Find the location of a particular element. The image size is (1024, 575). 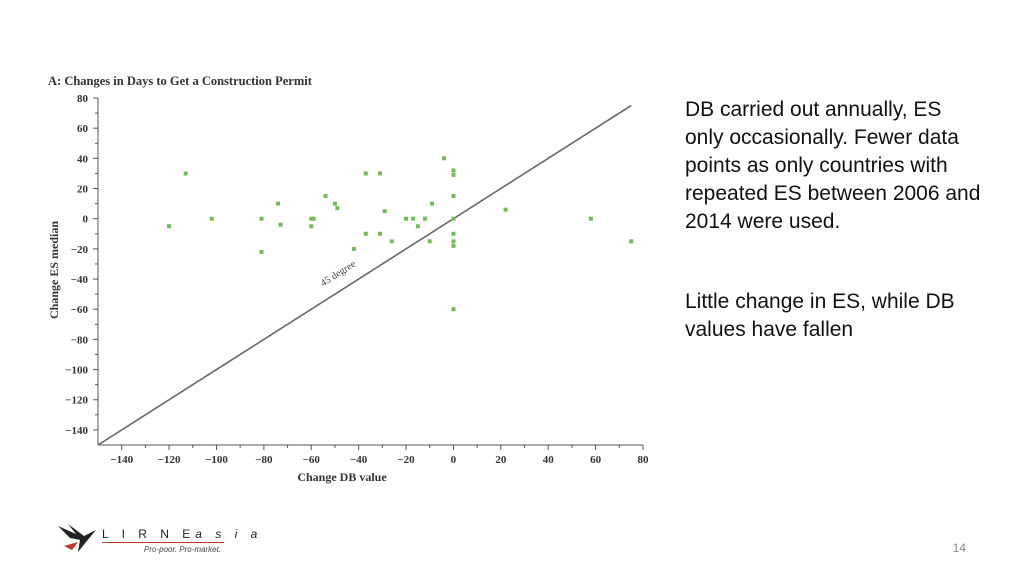

y-tick-label: 20 is located at coordinates (83, 190).